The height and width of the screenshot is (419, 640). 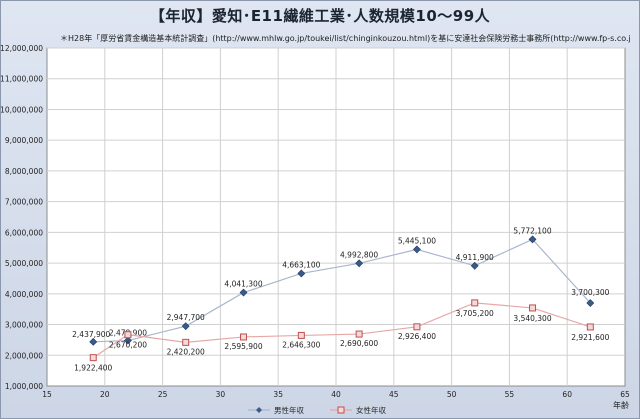 I want to click on data-label-female: 2,926,400, so click(x=417, y=336).